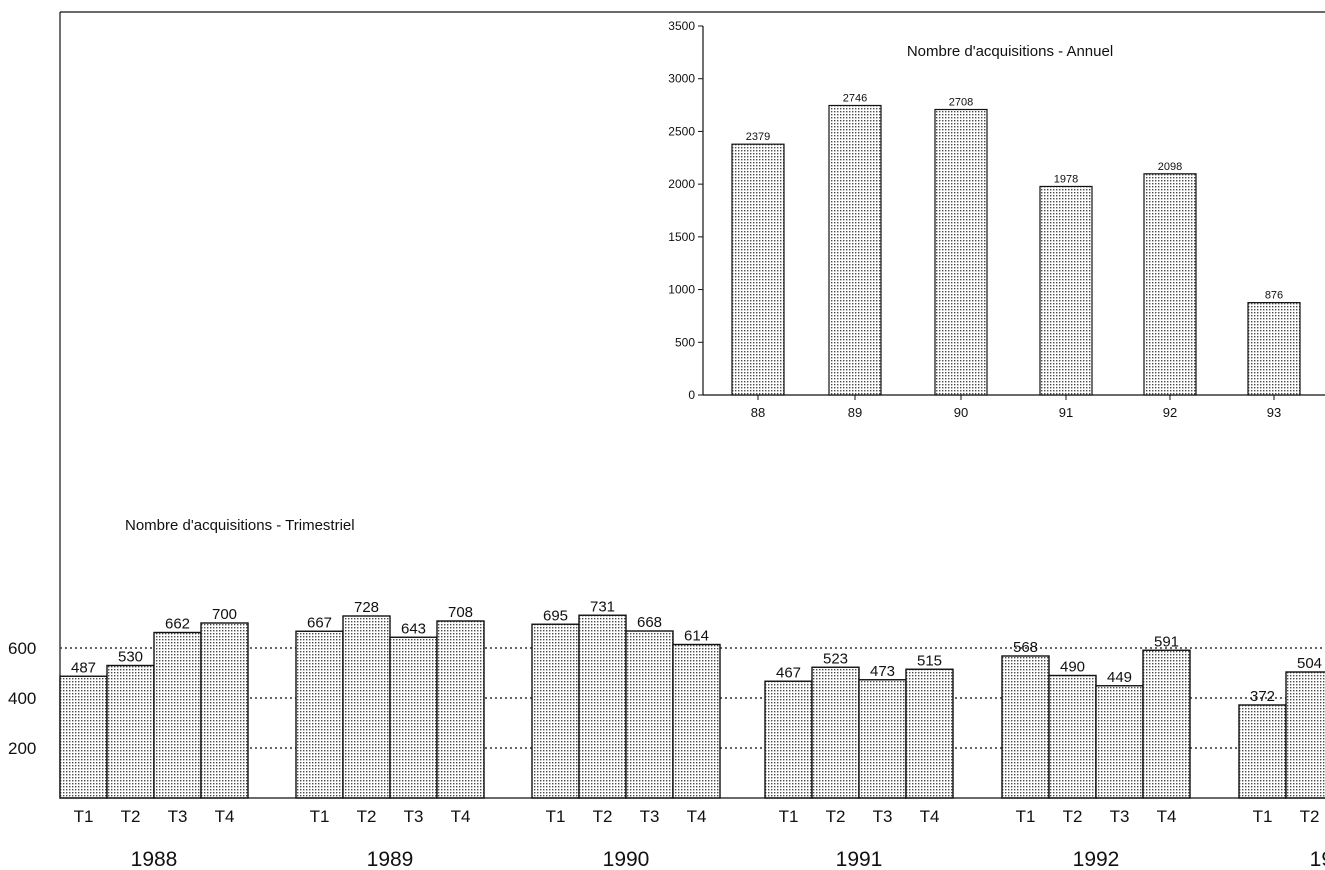  I want to click on quarterly-y-tick-label: 400, so click(22, 698).